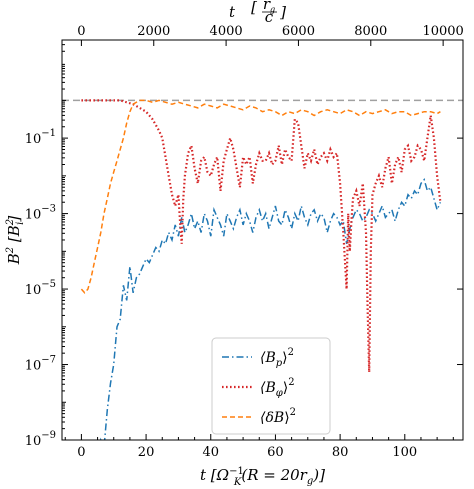 This screenshot has height=489, width=474. I want to click on svg-text: c, so click(269, 17).